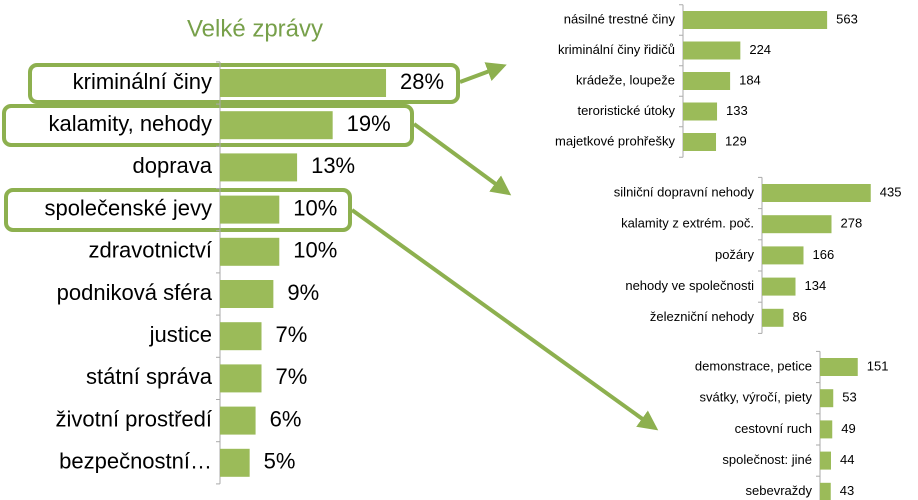 The width and height of the screenshot is (918, 500). What do you see at coordinates (760, 49) in the screenshot?
I see `value-label: 224` at bounding box center [760, 49].